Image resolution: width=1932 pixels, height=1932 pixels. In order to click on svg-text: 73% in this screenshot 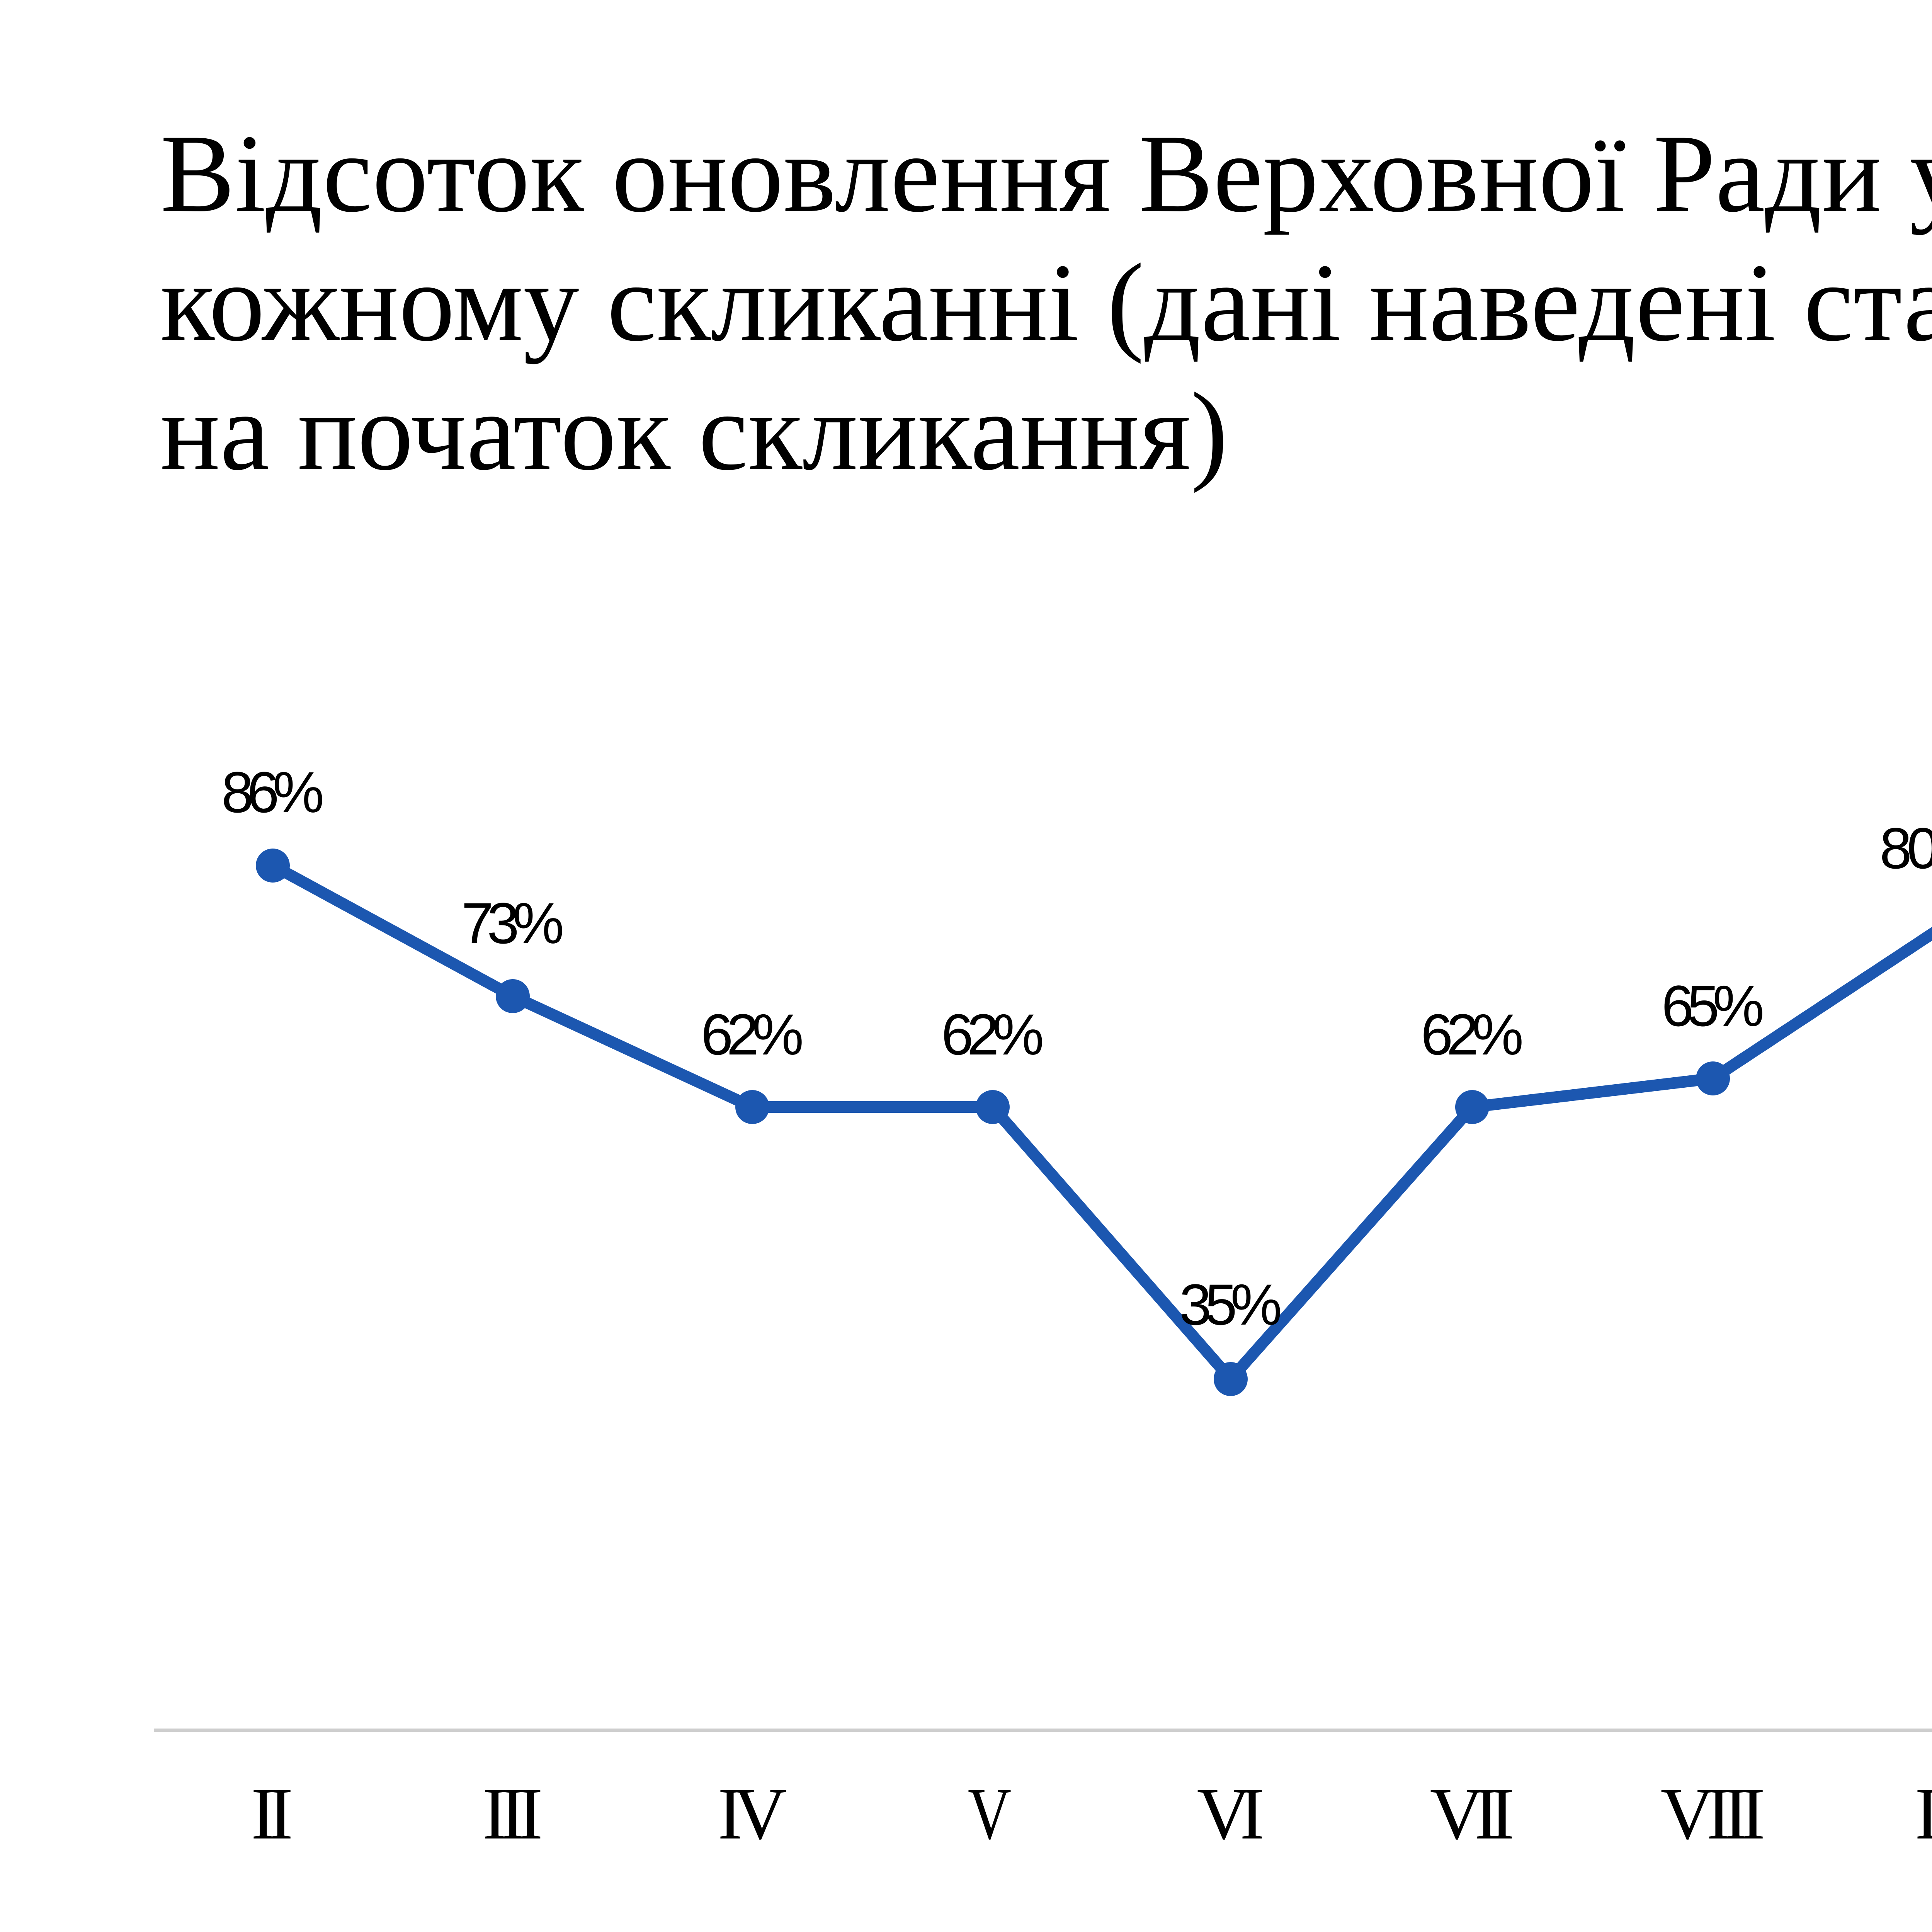, I will do `click(512, 923)`.